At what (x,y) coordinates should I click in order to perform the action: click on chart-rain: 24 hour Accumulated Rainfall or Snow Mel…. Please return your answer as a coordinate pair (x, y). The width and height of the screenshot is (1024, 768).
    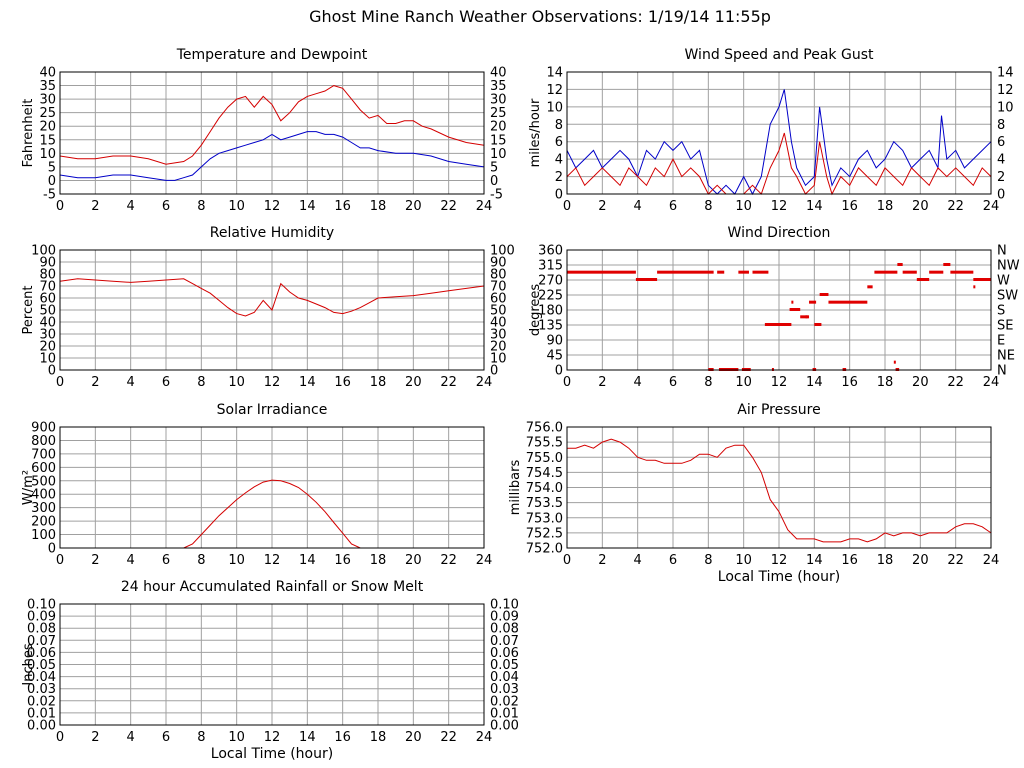
    Looking at the image, I should click on (270, 670).